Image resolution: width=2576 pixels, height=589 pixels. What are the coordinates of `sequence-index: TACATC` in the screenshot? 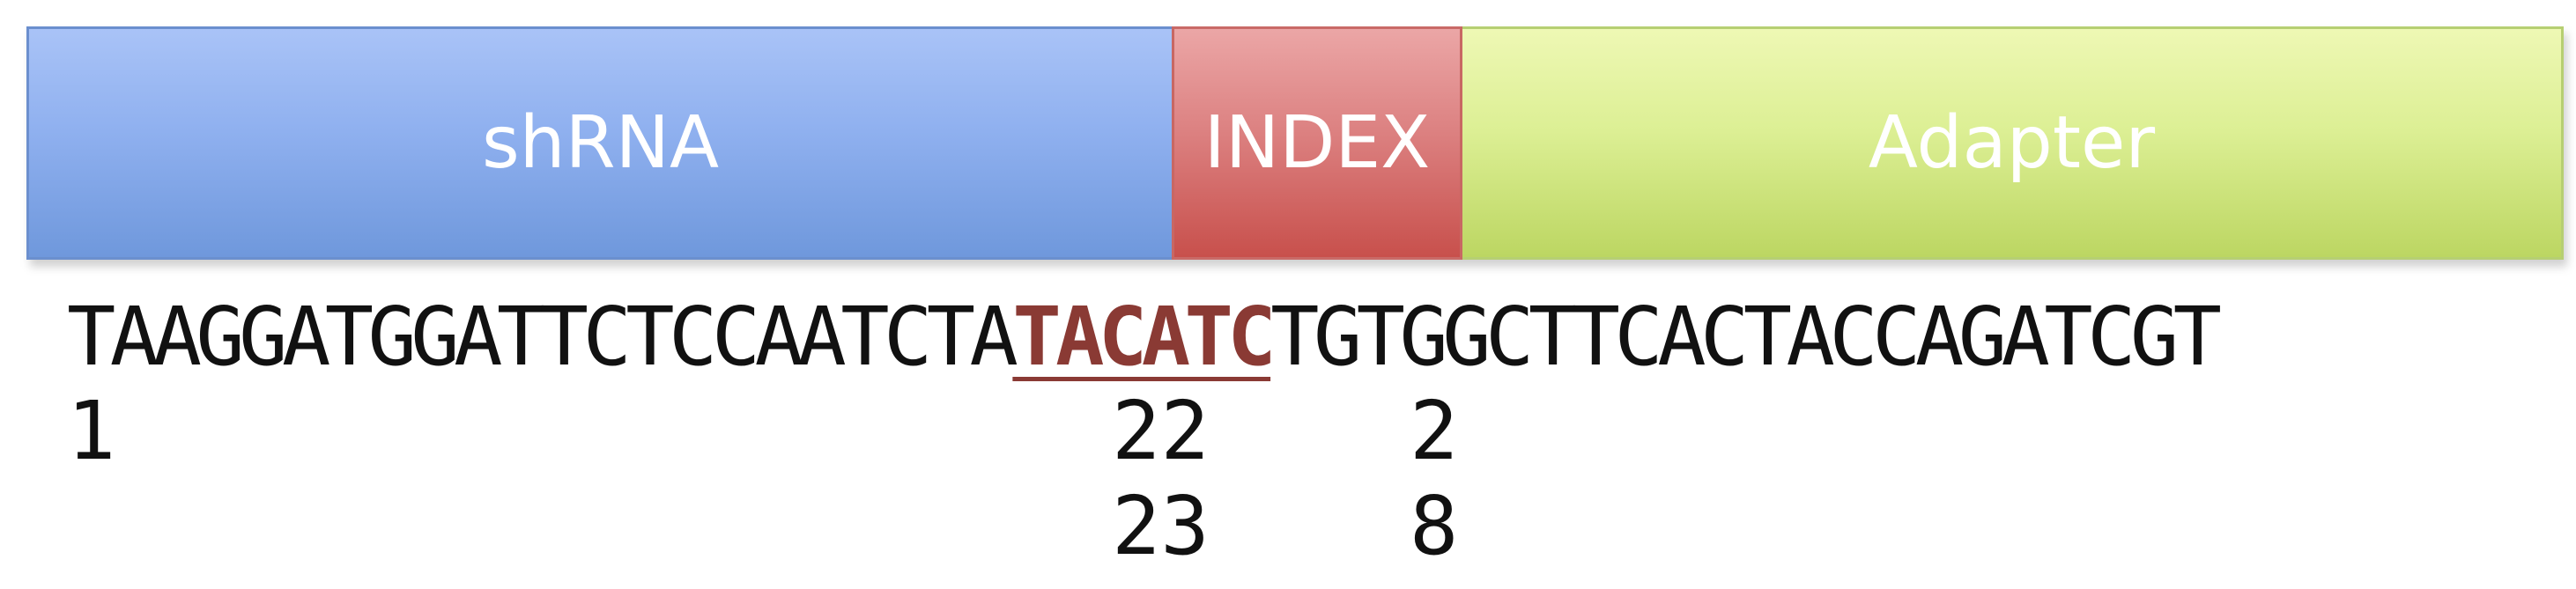 It's located at (1144, 337).